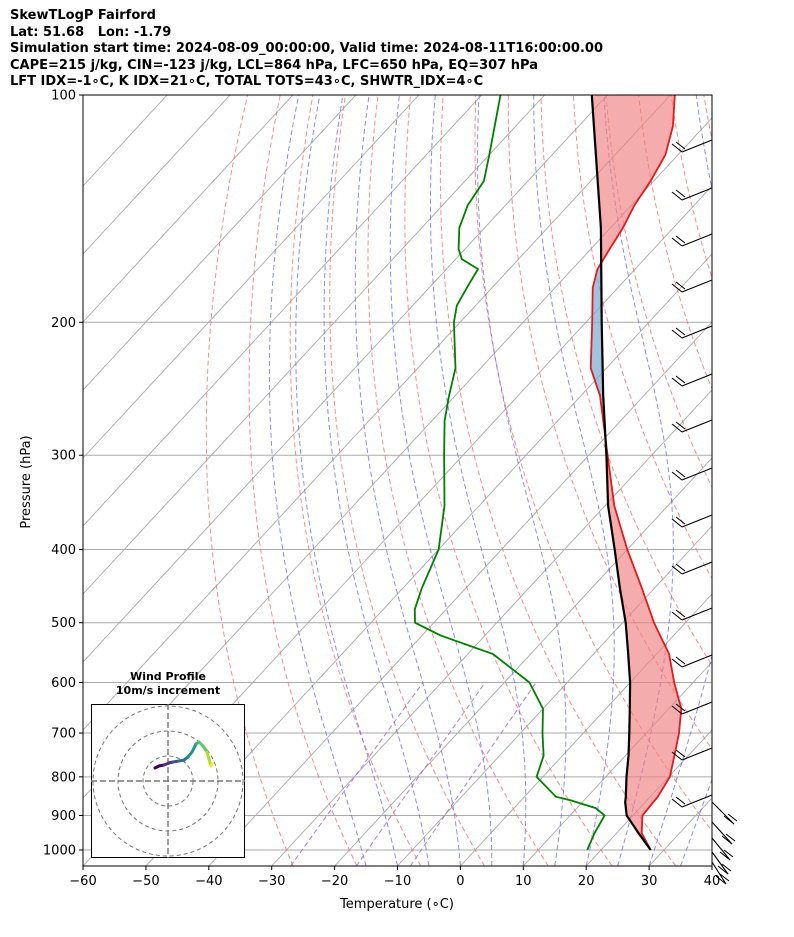 The height and width of the screenshot is (937, 794). Describe the element at coordinates (208, 881) in the screenshot. I see `x-tick-label: −40` at that location.